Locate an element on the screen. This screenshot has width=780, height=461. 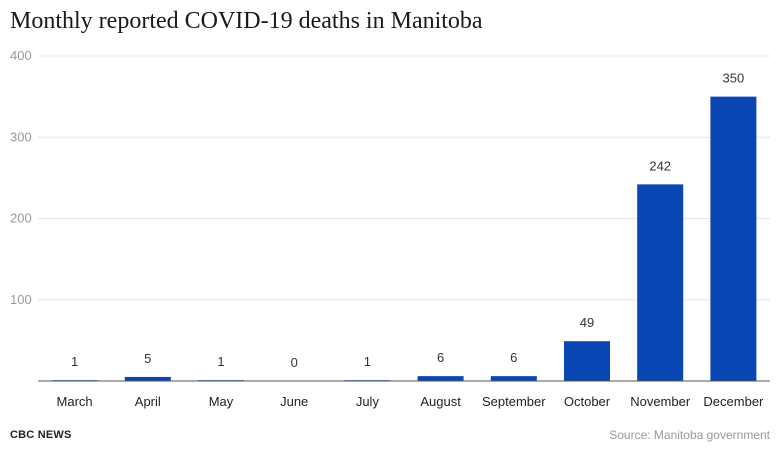
y-tick-labels: 100 200 300 400 is located at coordinates (21, 177).